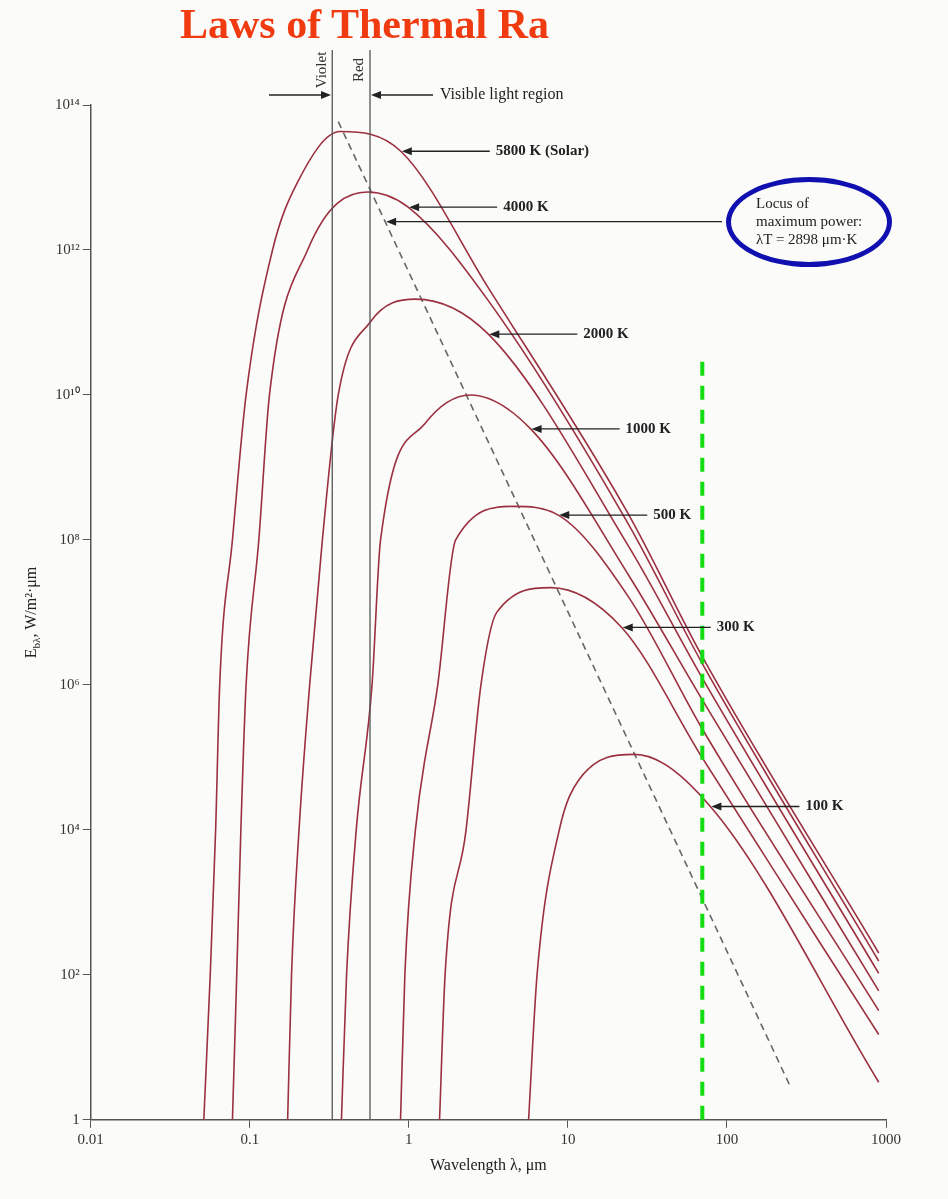 The width and height of the screenshot is (948, 1199). Describe the element at coordinates (606, 333) in the screenshot. I see `annotation: 2000 K` at that location.